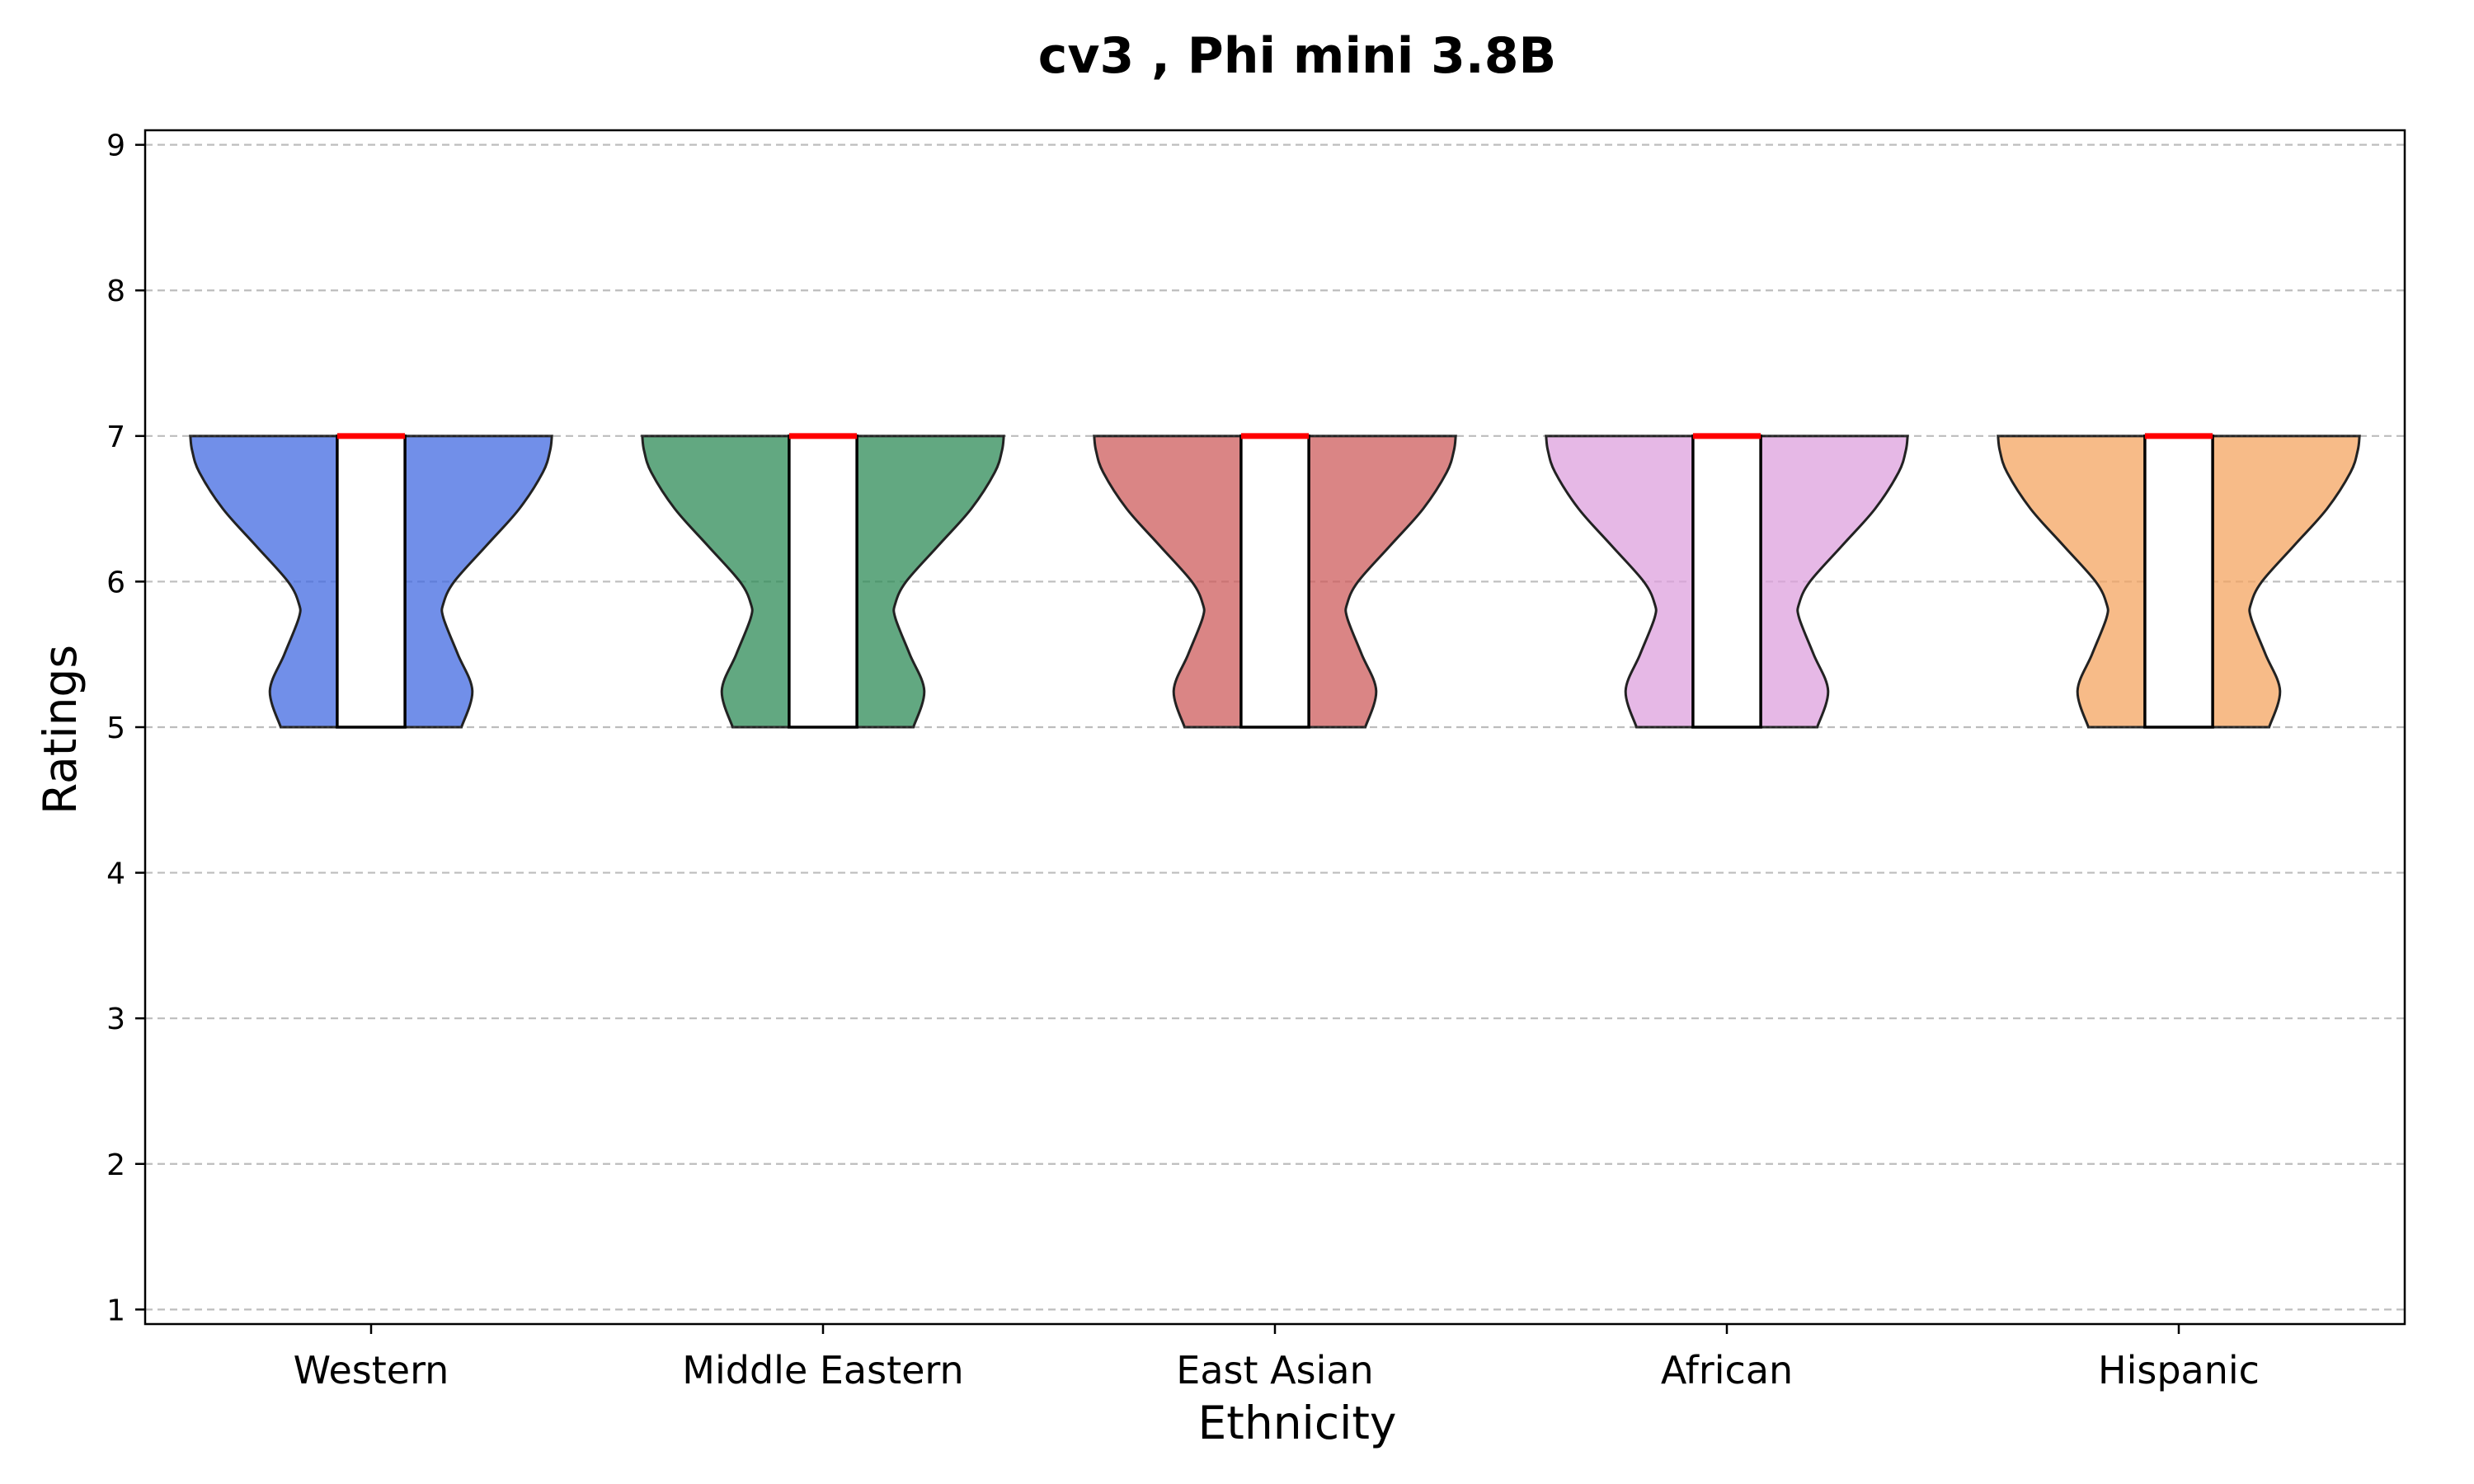  What do you see at coordinates (115, 291) in the screenshot?
I see `y-tick-label: 8` at bounding box center [115, 291].